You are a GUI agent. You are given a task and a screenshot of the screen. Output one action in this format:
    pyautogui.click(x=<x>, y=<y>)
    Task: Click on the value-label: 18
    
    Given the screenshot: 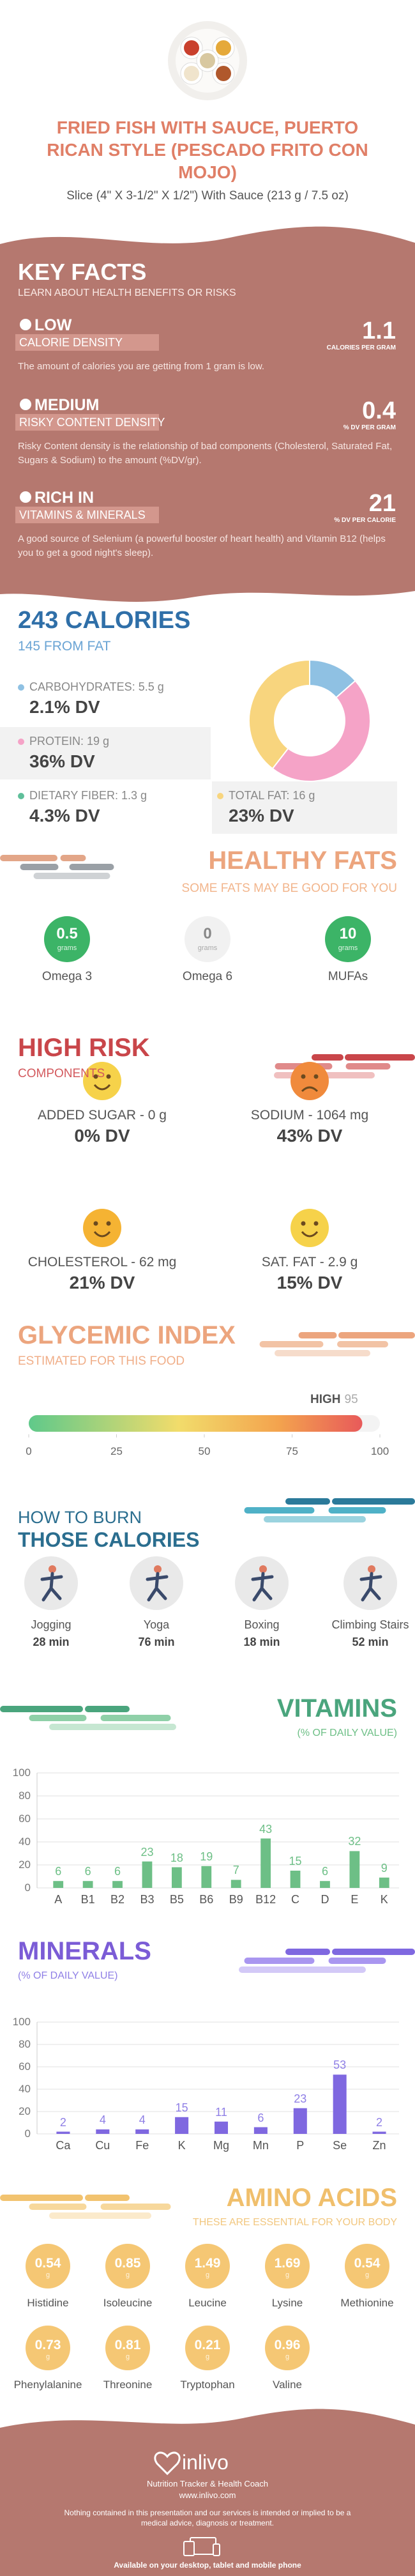 What is the action you would take?
    pyautogui.click(x=176, y=1857)
    